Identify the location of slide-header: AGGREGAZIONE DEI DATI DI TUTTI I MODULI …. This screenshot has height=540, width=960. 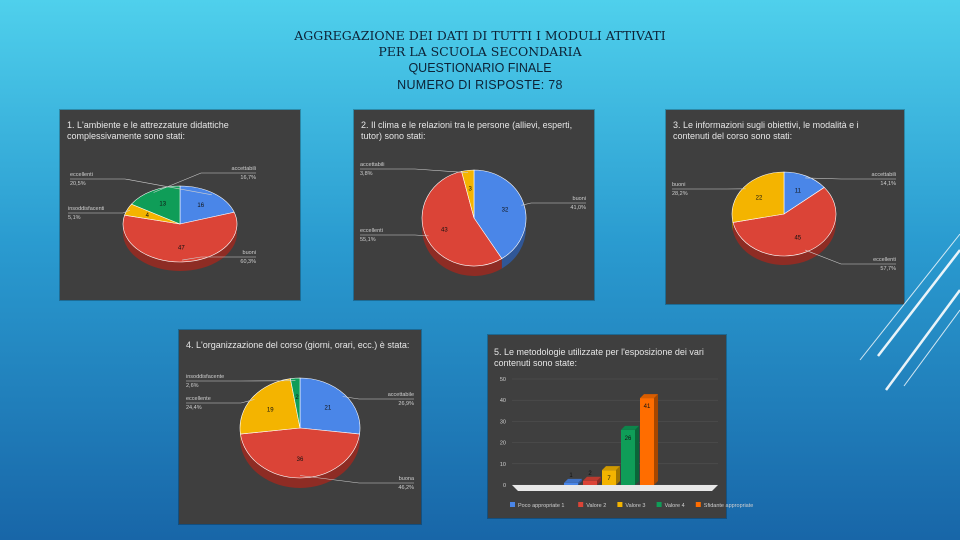
(480, 61).